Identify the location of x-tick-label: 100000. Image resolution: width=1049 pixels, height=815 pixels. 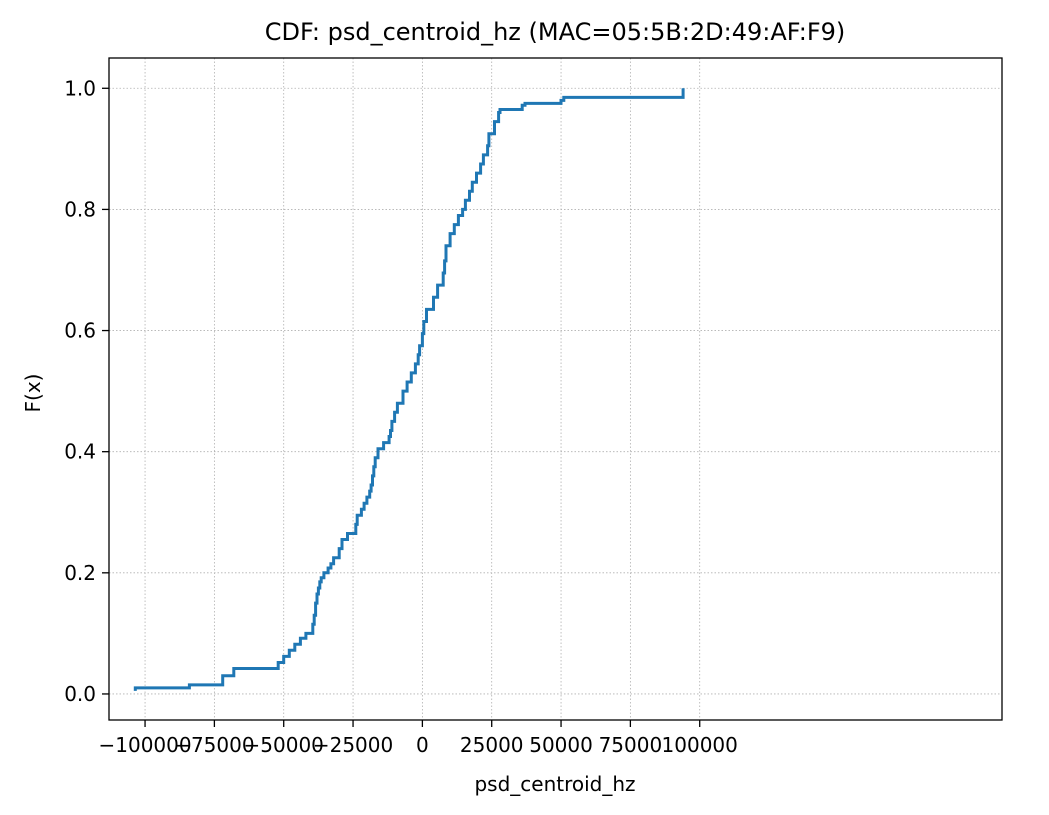
(700, 745).